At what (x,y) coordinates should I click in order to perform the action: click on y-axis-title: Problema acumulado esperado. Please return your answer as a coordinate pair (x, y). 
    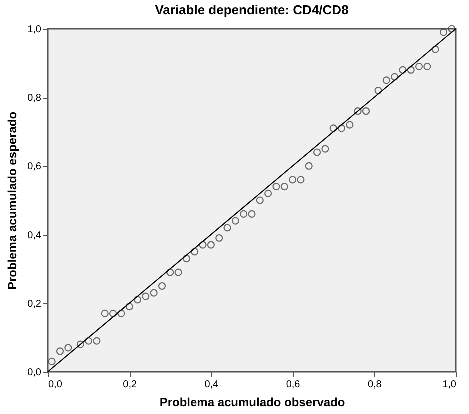
    Looking at the image, I should click on (13, 201).